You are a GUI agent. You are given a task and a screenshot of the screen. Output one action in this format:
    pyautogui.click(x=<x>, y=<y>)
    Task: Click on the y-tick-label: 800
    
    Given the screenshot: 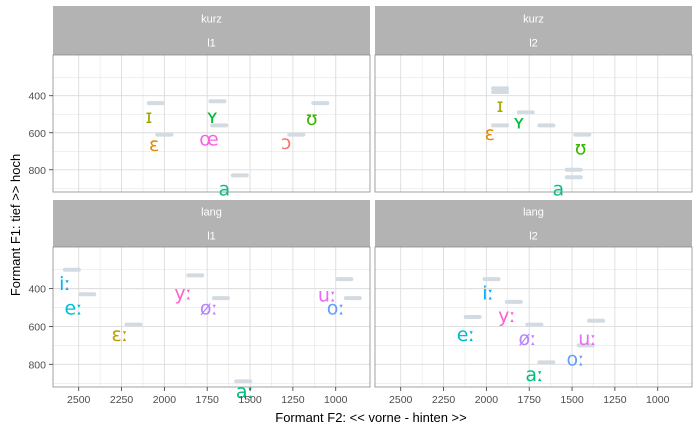 What is the action you would take?
    pyautogui.click(x=37, y=365)
    